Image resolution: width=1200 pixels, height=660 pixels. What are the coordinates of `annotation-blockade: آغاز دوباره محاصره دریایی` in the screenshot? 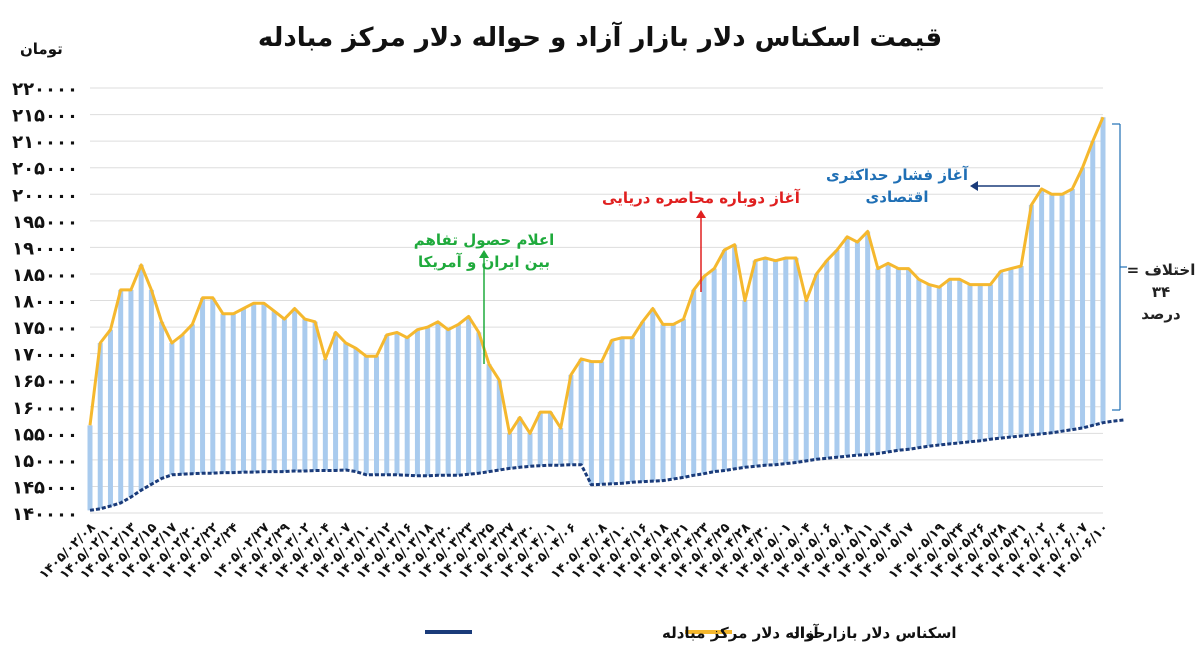 It's located at (701, 198).